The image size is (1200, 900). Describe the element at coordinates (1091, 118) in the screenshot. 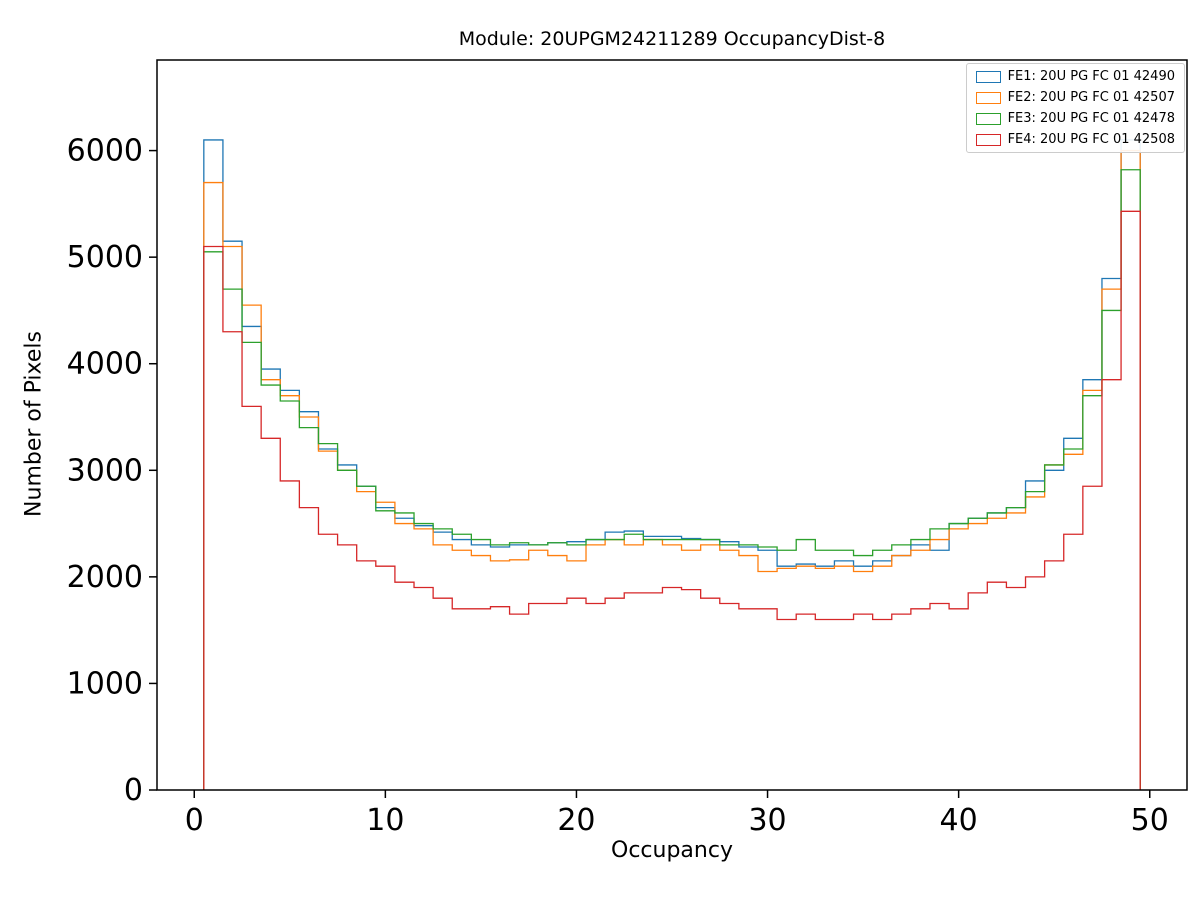

I see `legend-label: FE3: 20U PG FC 01 42478` at that location.